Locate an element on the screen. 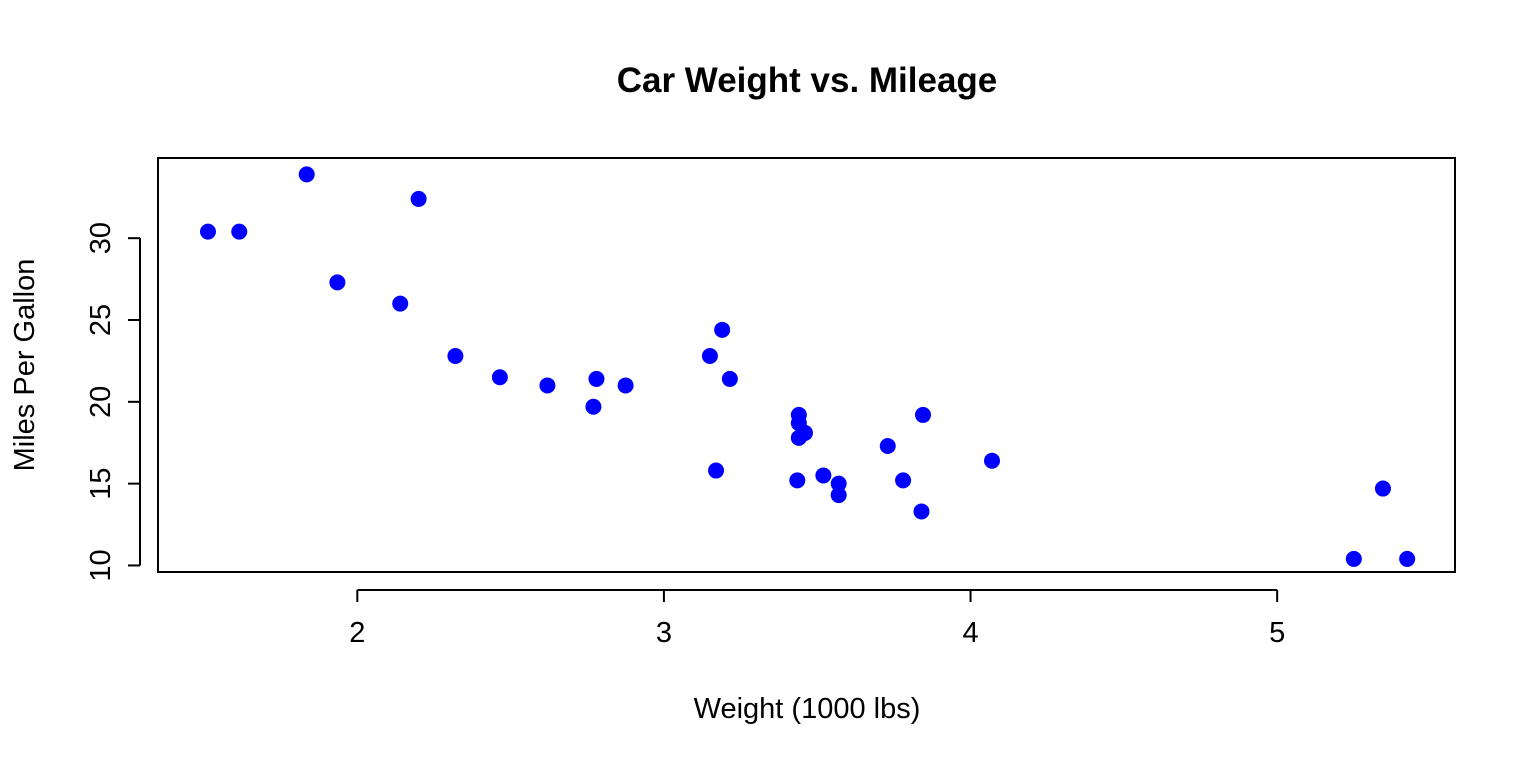 The image size is (1536, 773). x-axis: 2 3 4 5 is located at coordinates (817, 619).